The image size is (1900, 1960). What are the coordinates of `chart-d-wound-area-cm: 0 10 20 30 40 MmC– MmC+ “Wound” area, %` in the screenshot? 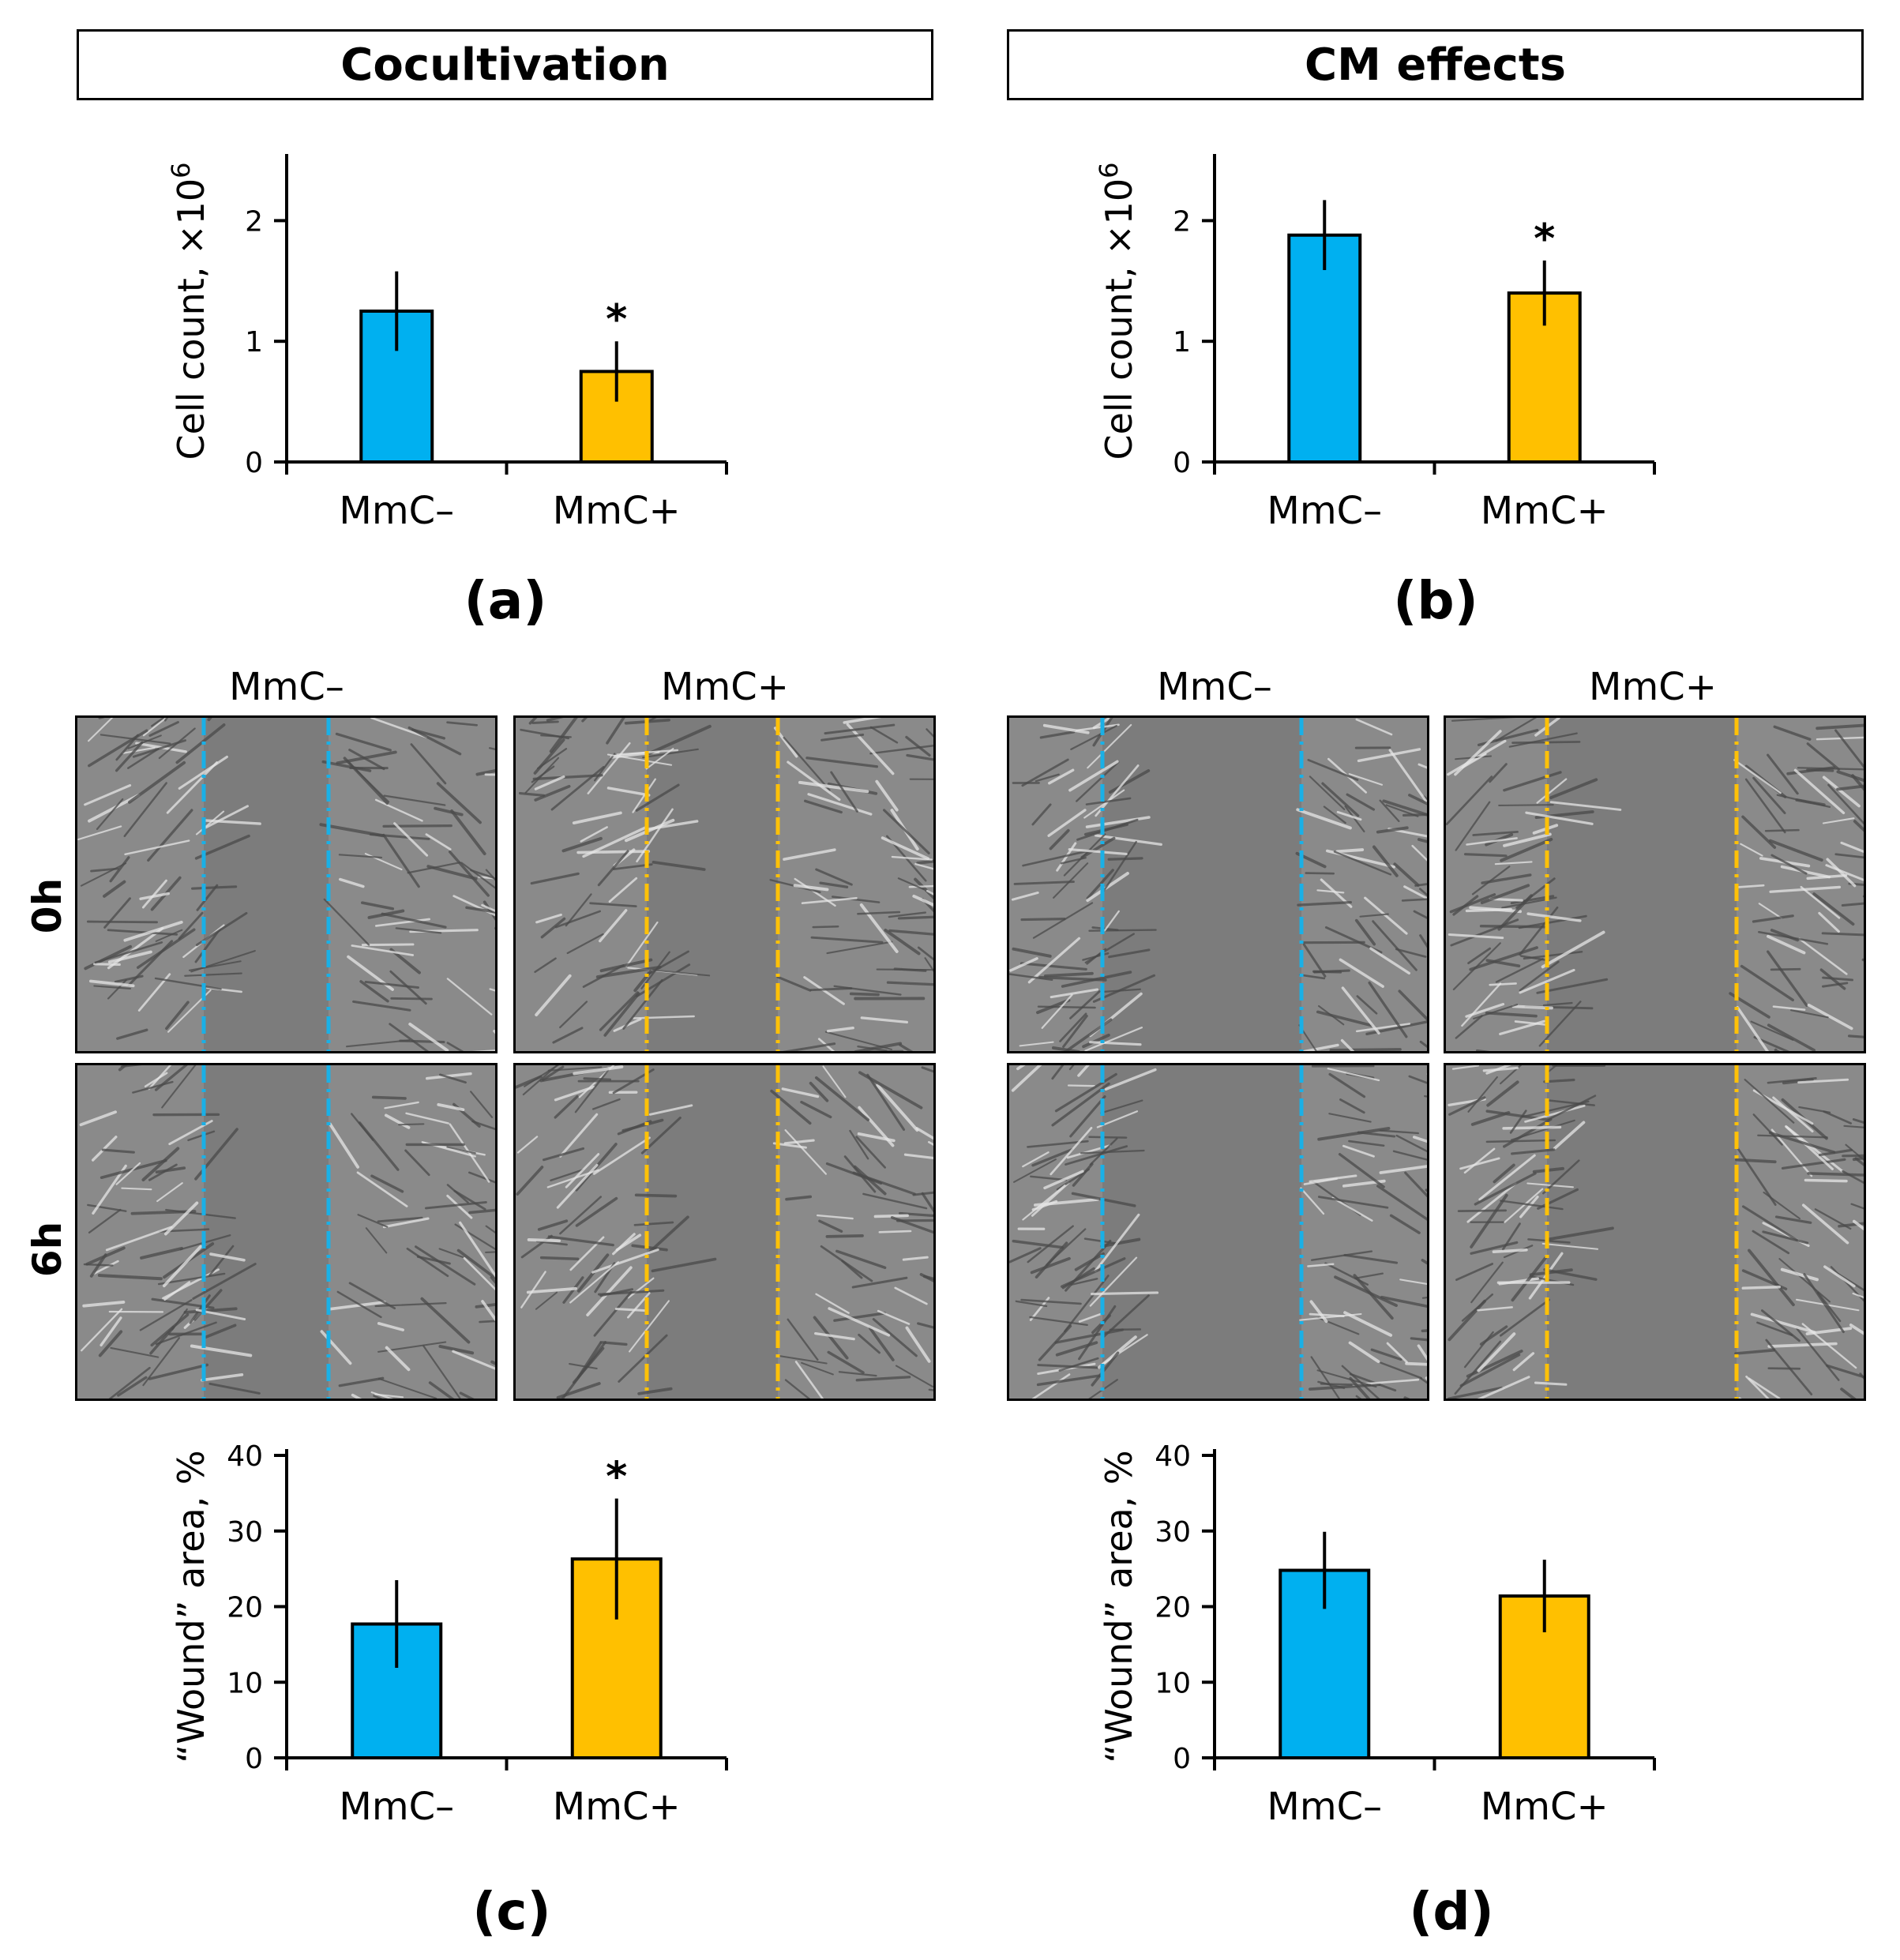 It's located at (1377, 1635).